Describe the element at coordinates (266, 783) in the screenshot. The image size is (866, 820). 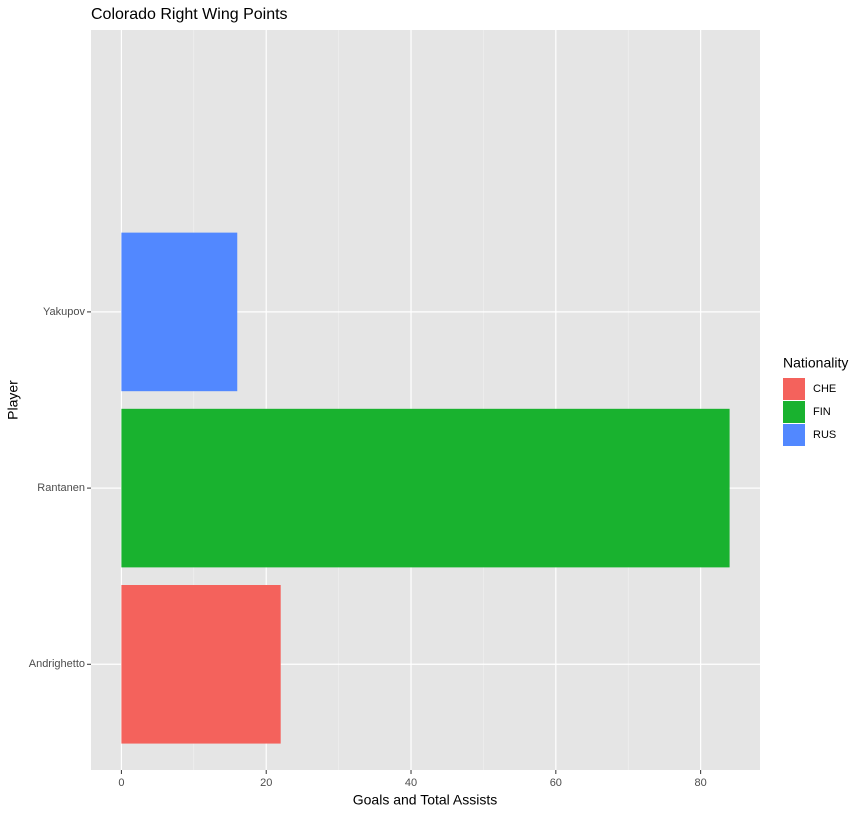
I see `x-tick-label: 20` at that location.